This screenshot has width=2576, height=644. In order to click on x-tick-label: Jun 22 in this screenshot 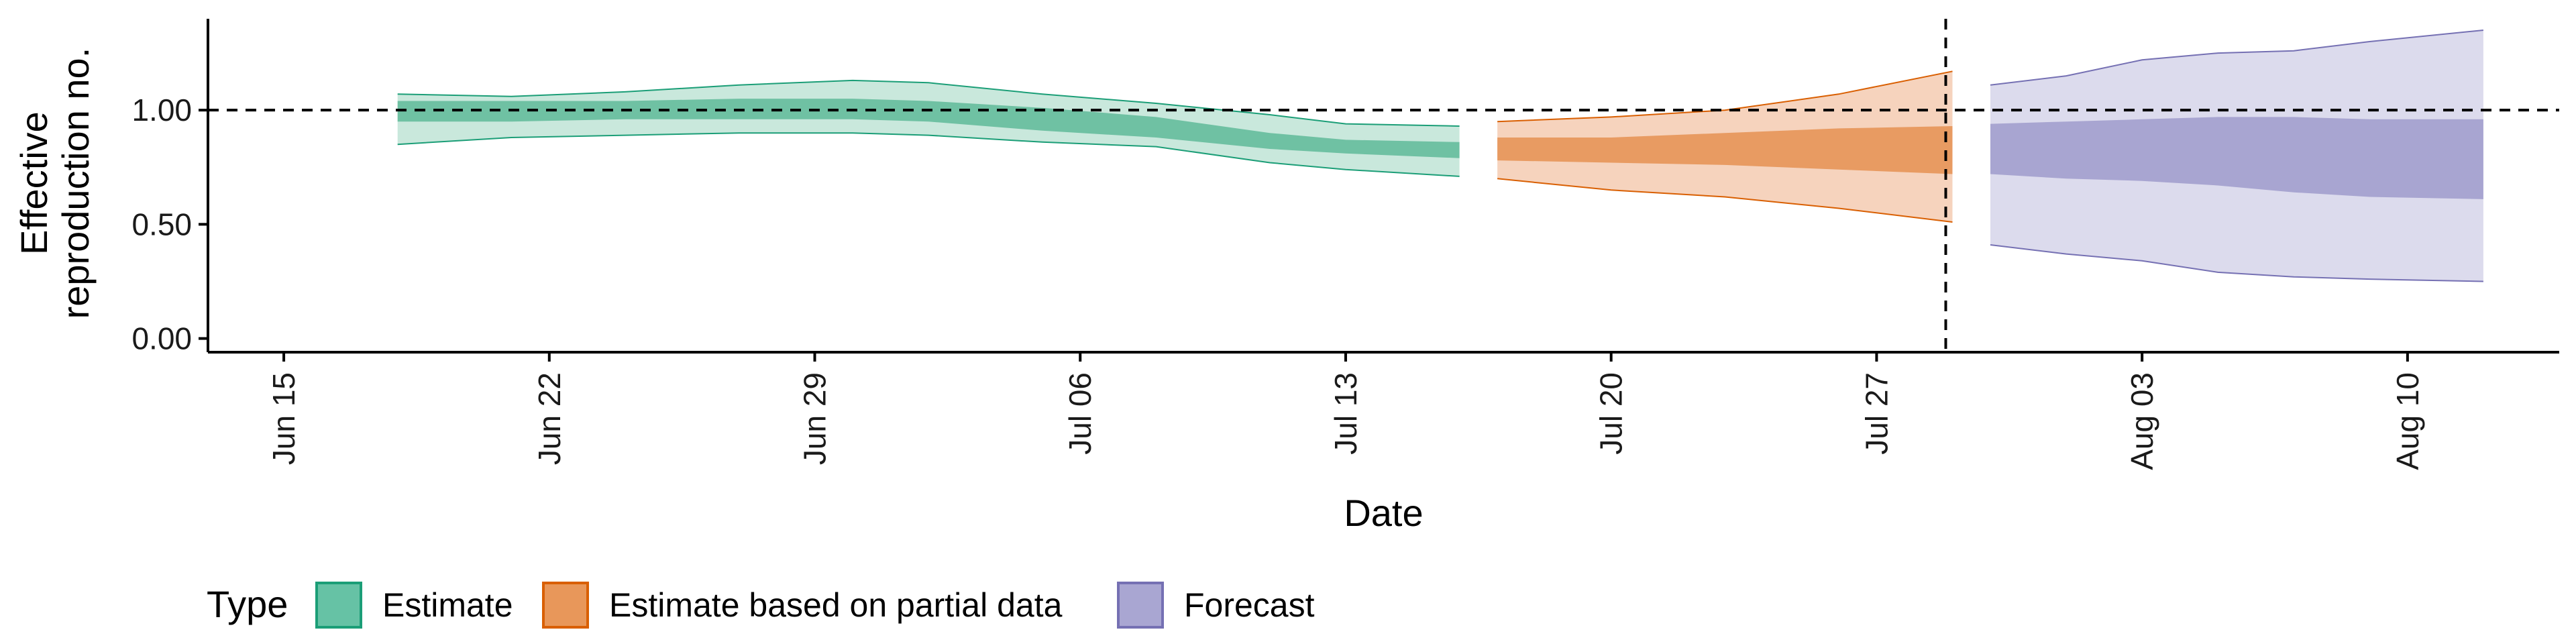, I will do `click(549, 418)`.